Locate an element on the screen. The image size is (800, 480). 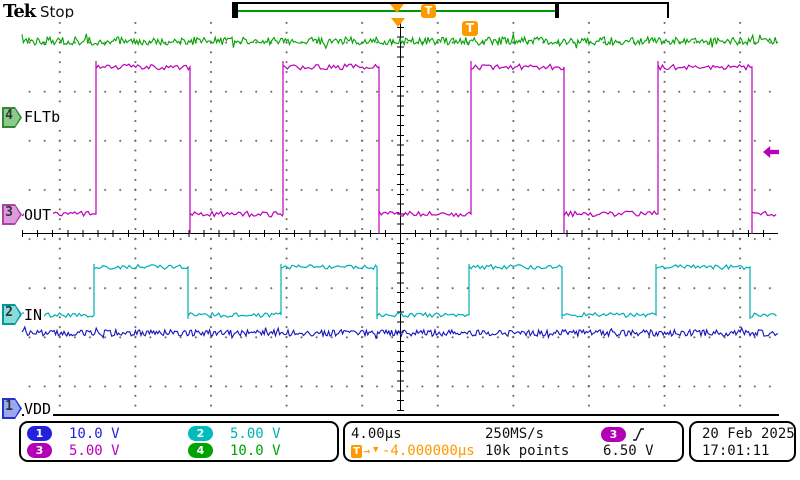
sample-rate-readout: 250MS/s is located at coordinates (515, 434).